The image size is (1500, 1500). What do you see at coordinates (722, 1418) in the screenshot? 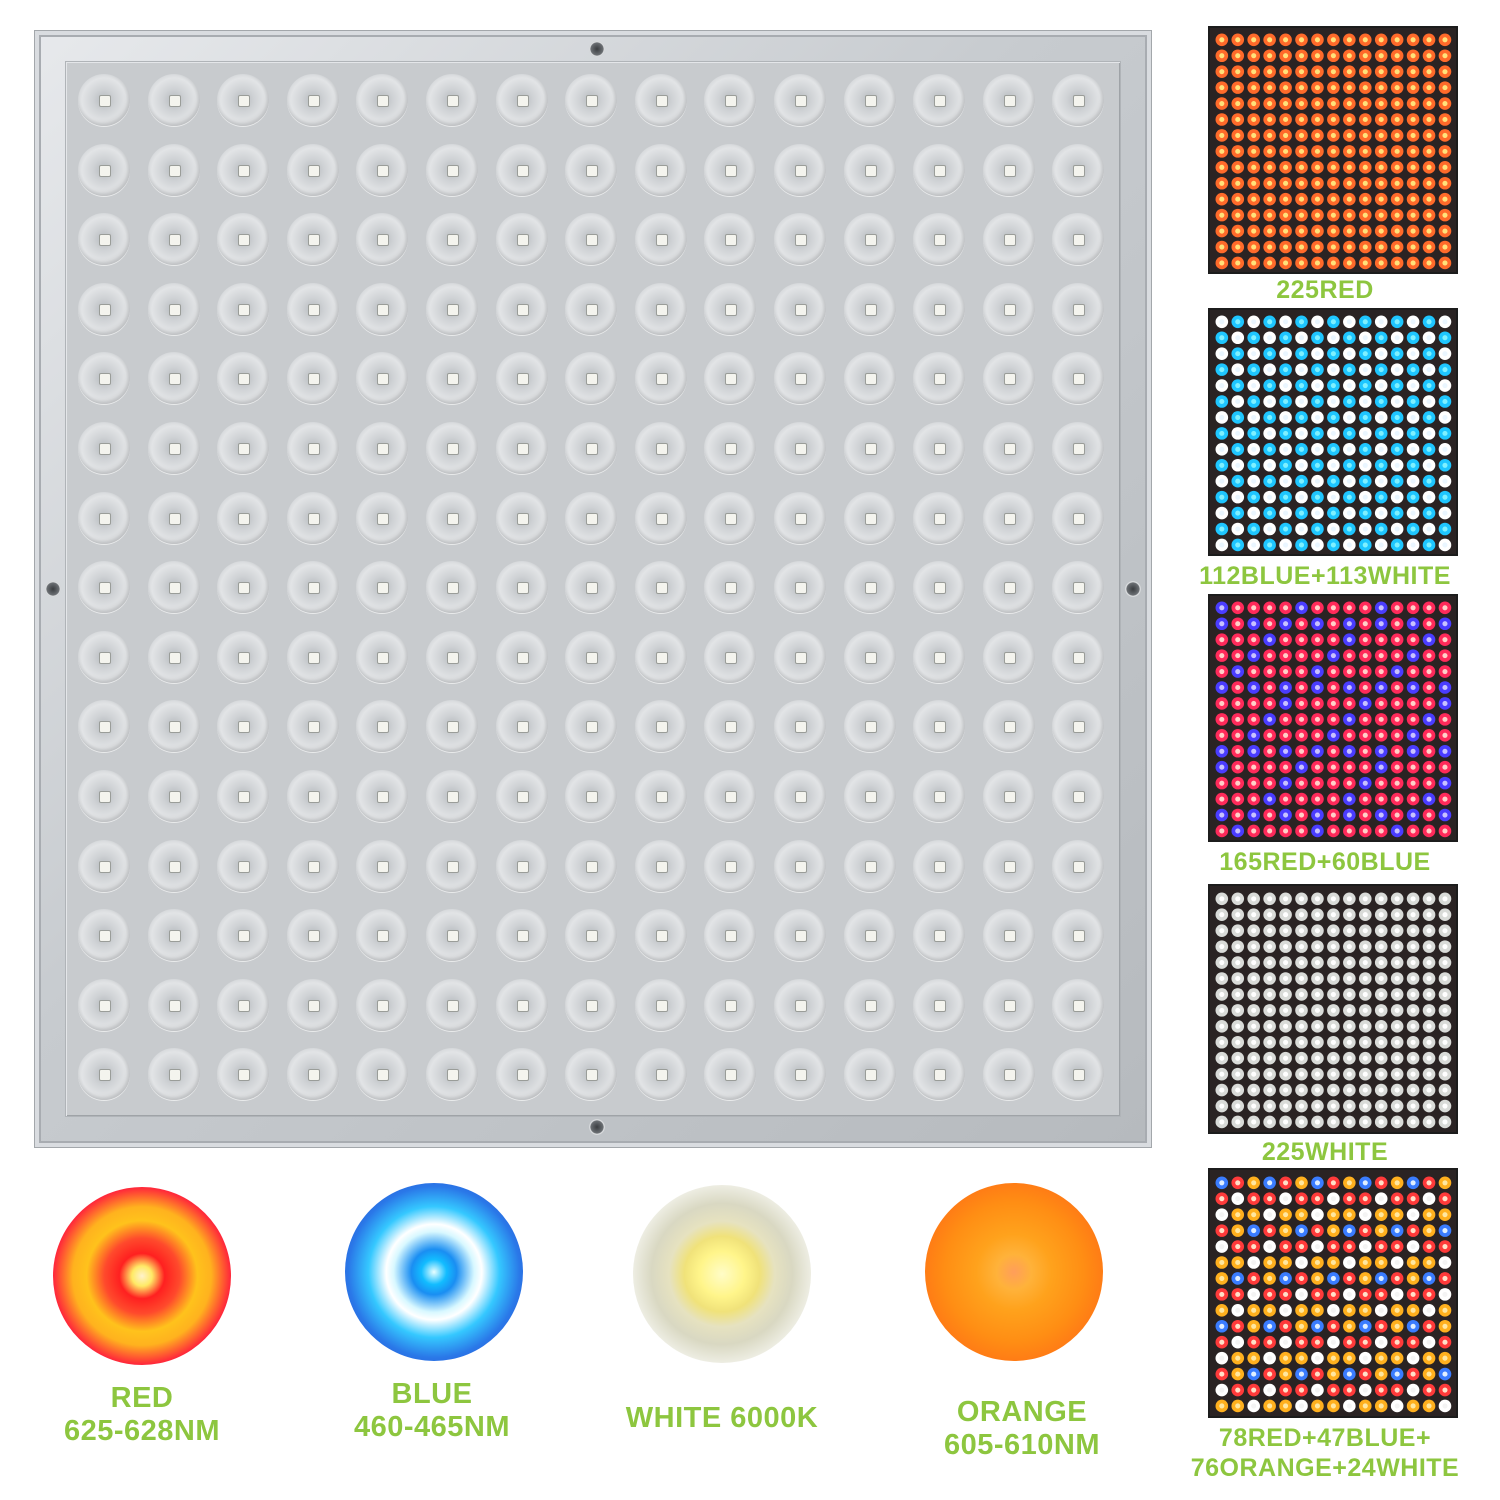
I see `white-spectrum-caption: WHITE 6000K` at bounding box center [722, 1418].